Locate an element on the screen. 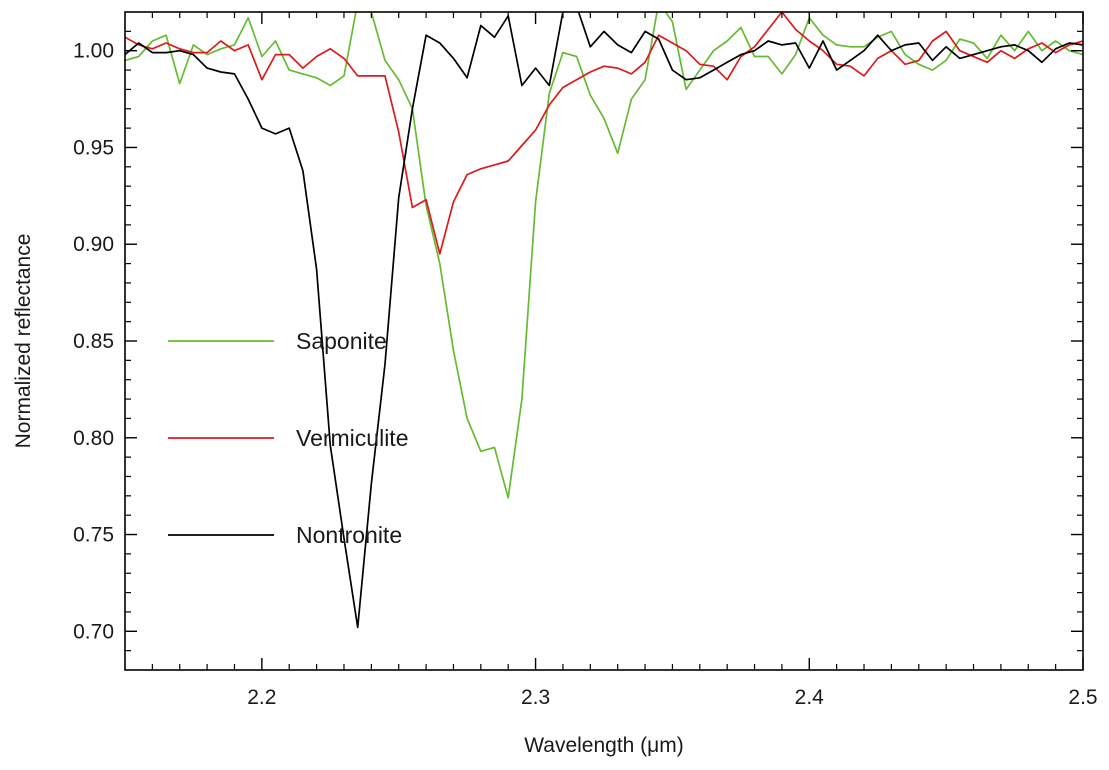 The width and height of the screenshot is (1109, 770). y-tick-label: 0.80 is located at coordinates (93, 438).